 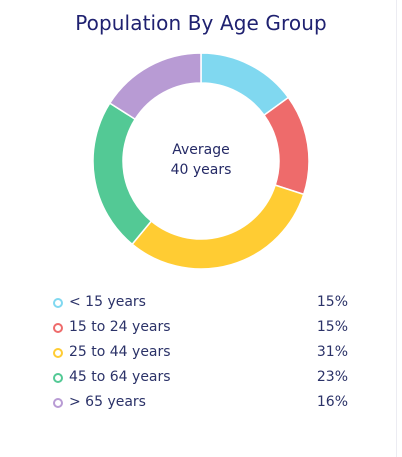 I want to click on legend-value: 31%, so click(x=332, y=352).